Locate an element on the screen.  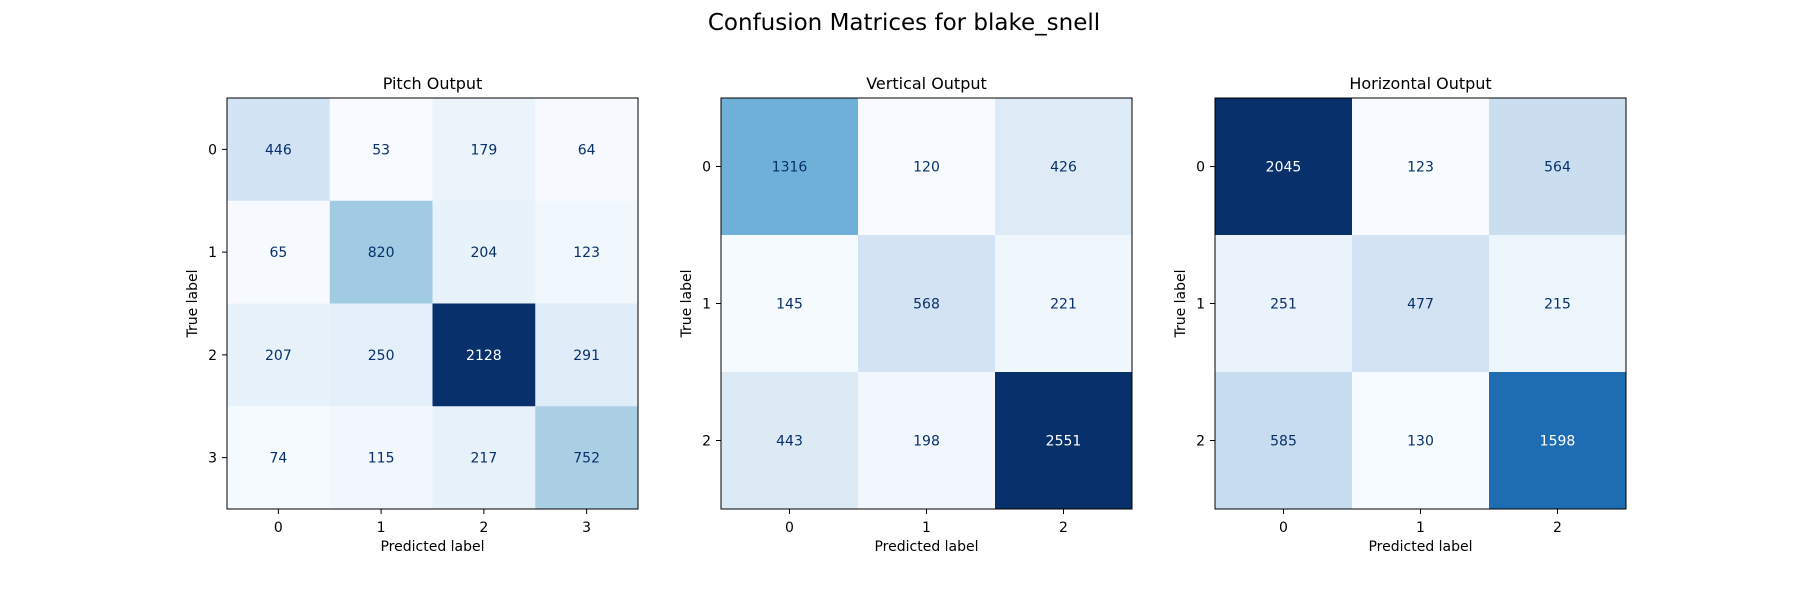
cell-value-label: 217 is located at coordinates (484, 459).